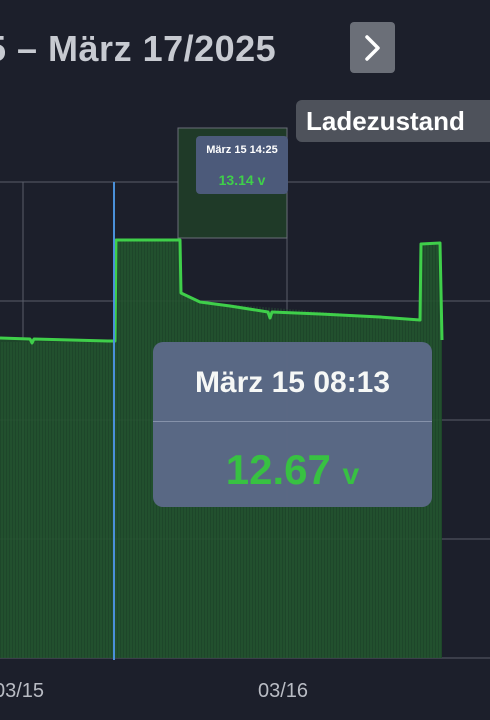  I want to click on next-range-button, so click(372, 47).